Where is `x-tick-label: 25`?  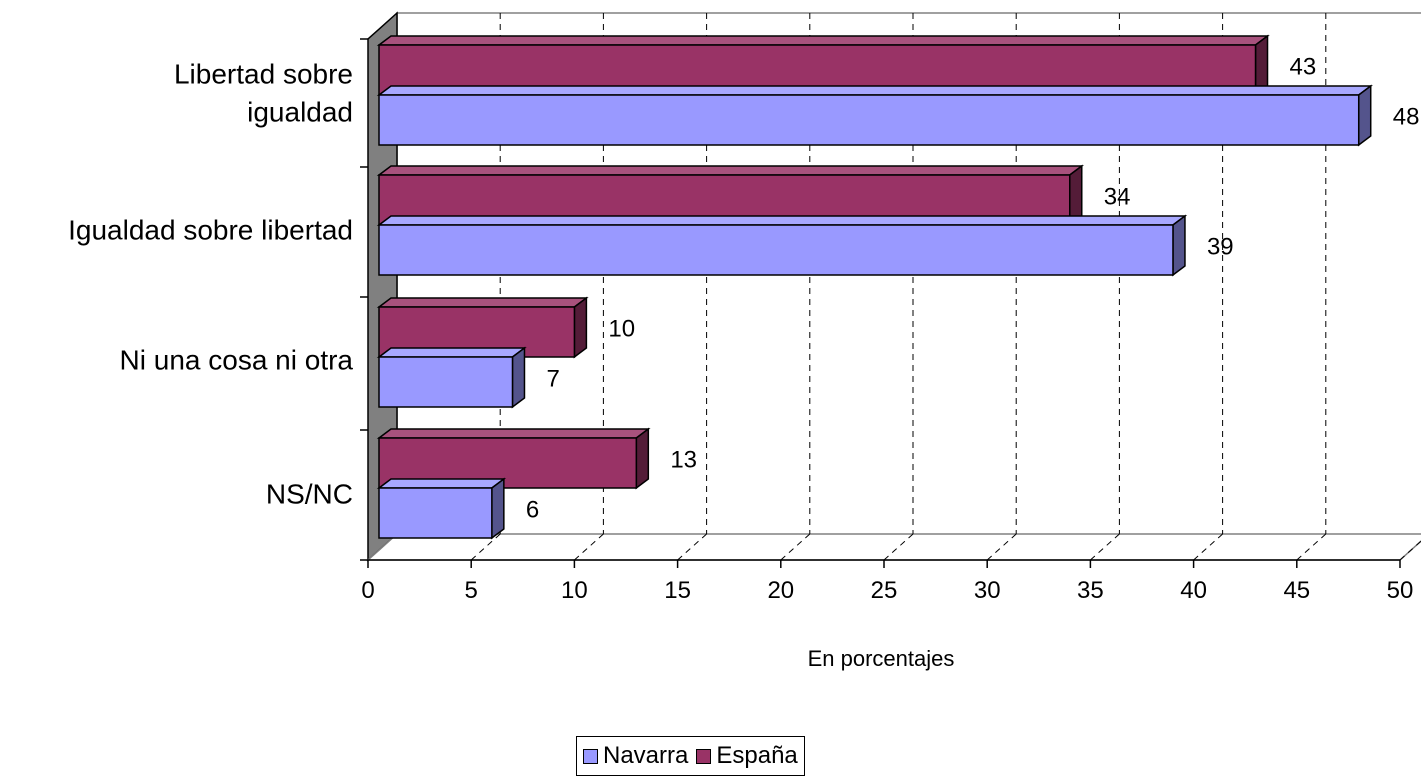
x-tick-label: 25 is located at coordinates (884, 590).